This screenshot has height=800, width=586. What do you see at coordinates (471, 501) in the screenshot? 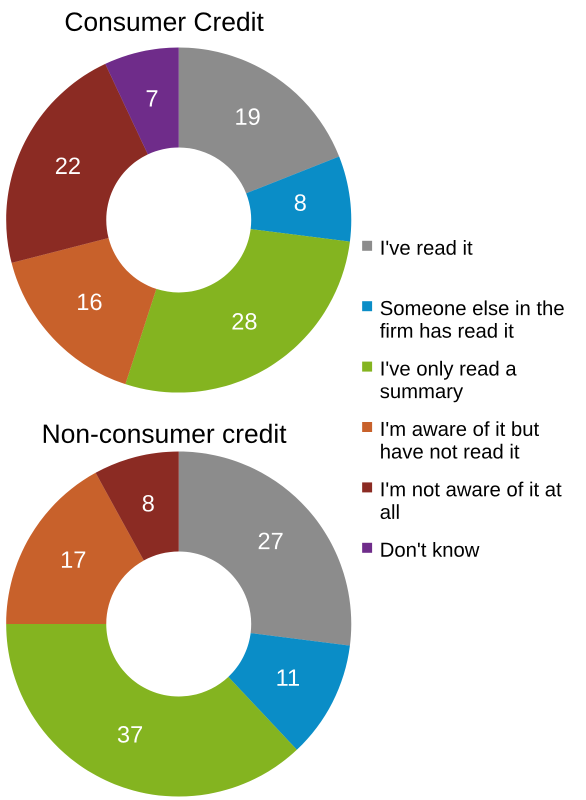
I see `legend-label: I'm not aware of it at all` at bounding box center [471, 501].